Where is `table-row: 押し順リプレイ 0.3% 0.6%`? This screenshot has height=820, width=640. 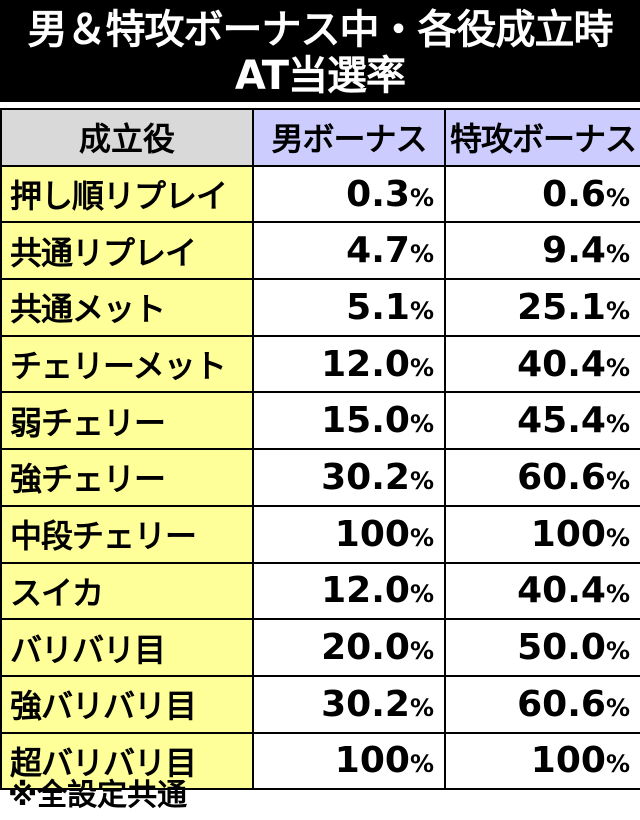
table-row: 押し順リプレイ 0.3% 0.6% is located at coordinates (320, 194).